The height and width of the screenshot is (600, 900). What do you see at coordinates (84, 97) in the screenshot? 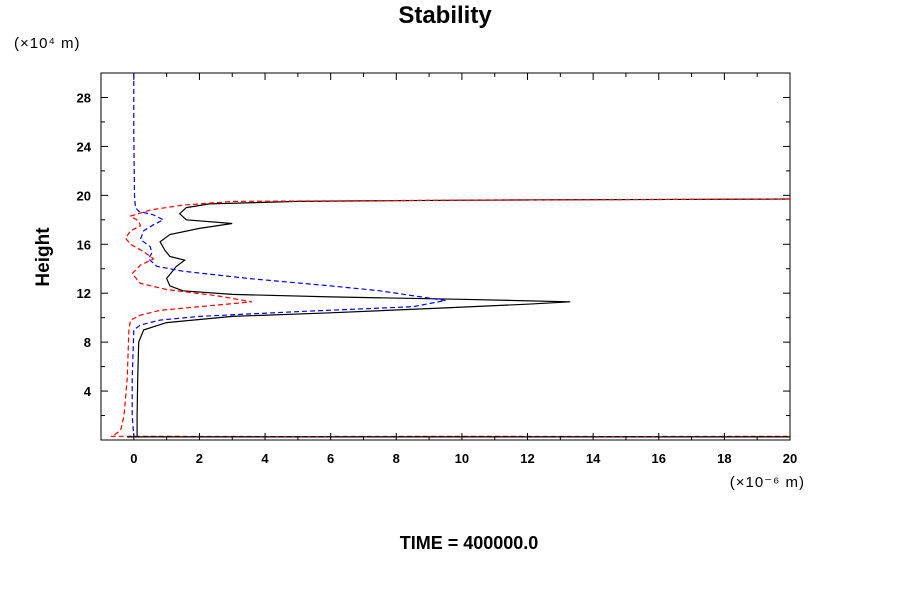
I see `y-tick-label: 28` at bounding box center [84, 97].